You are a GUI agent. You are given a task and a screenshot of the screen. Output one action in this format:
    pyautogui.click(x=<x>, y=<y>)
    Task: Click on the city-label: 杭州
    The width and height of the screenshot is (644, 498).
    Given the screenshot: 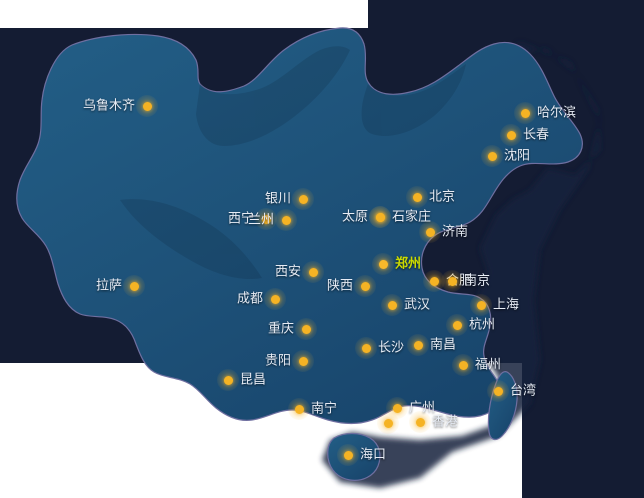 What is the action you would take?
    pyautogui.click(x=482, y=325)
    